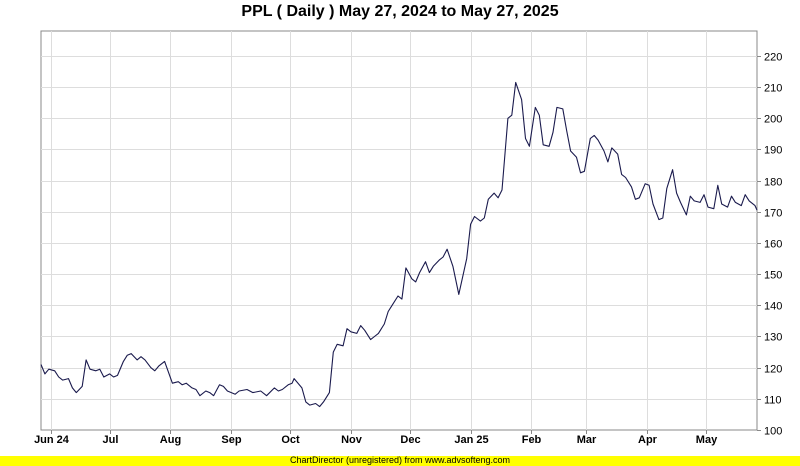  What do you see at coordinates (773, 151) in the screenshot?
I see `y-tick-label: 190` at bounding box center [773, 151].